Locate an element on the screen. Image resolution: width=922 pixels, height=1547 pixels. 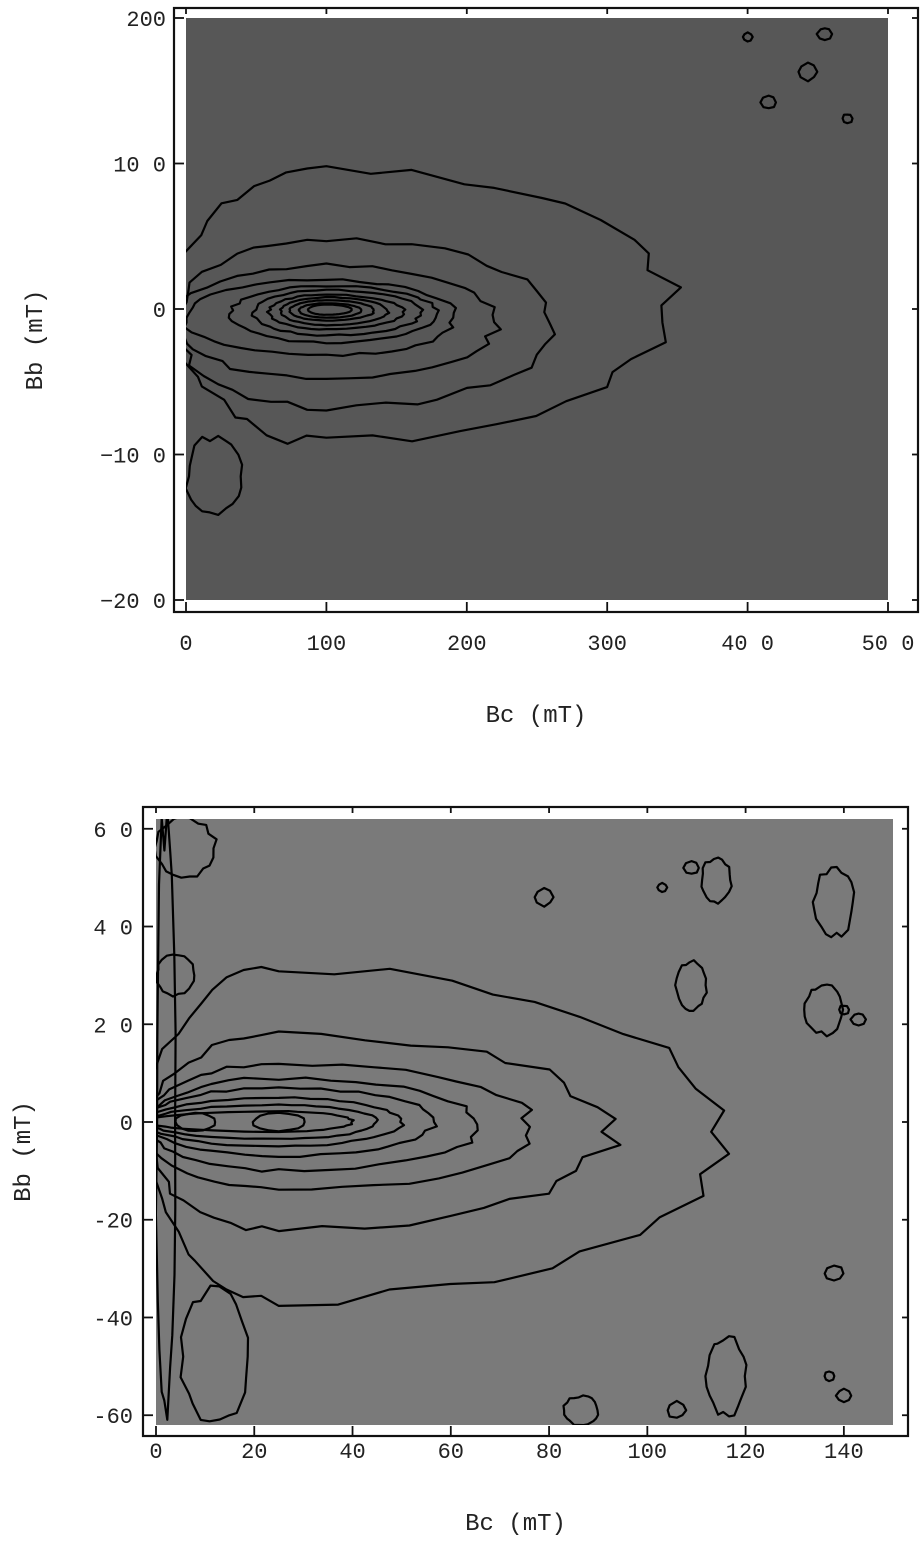
y-tick-label: -60 is located at coordinates (113, 1417).